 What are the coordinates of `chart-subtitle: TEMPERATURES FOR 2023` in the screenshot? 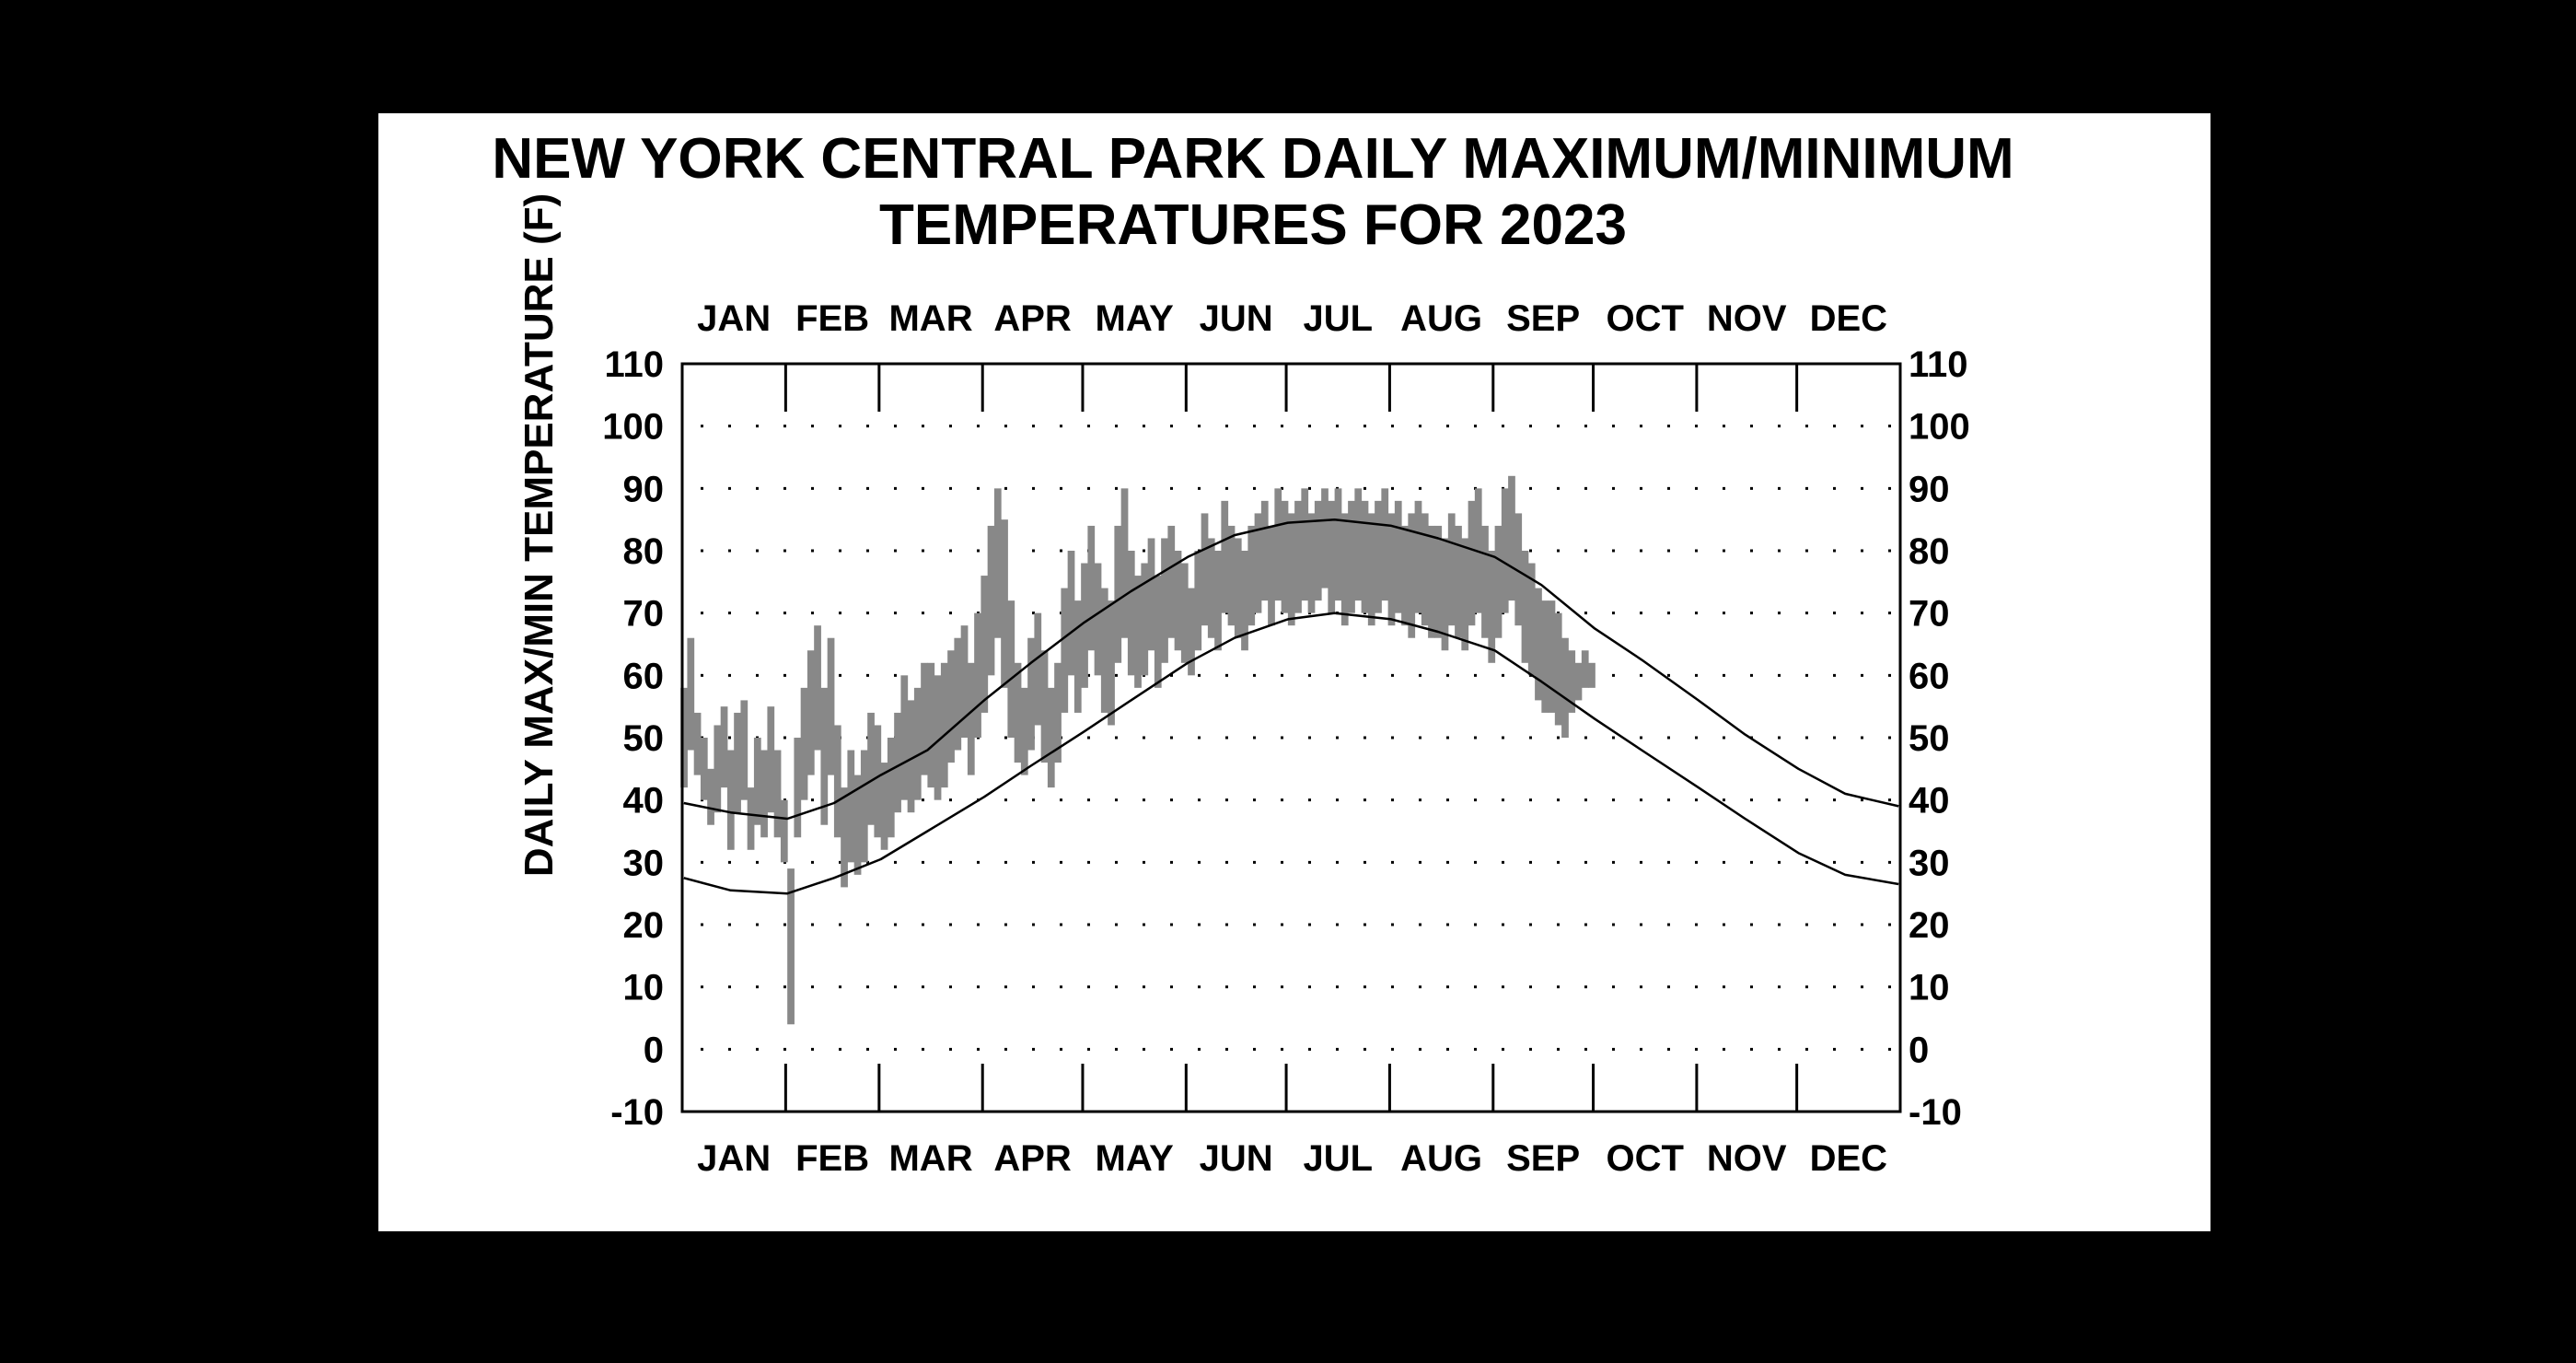 It's located at (1253, 225).